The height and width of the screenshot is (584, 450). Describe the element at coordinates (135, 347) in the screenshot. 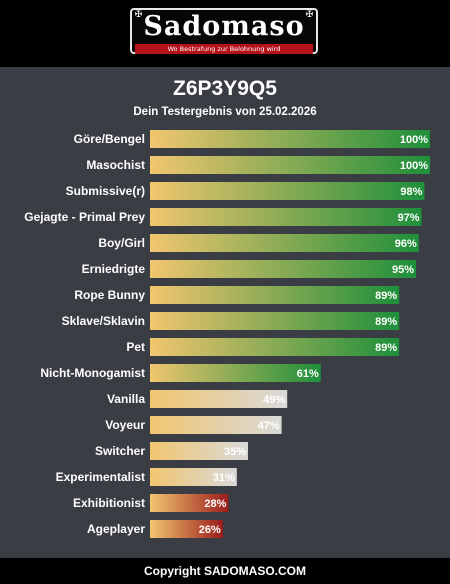

I see `category-label: Pet` at that location.